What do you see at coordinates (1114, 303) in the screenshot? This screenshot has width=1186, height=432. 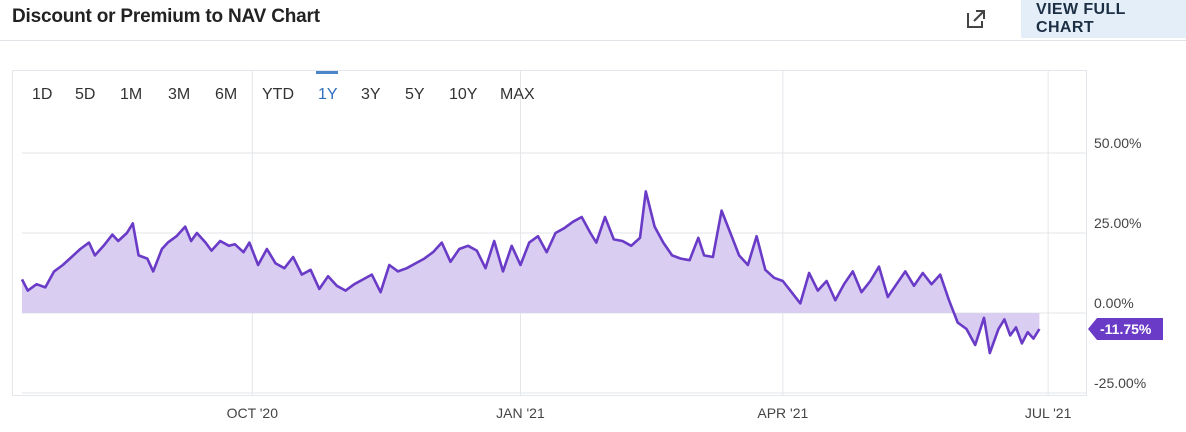 I see `y-tick-label: 0.00%` at bounding box center [1114, 303].